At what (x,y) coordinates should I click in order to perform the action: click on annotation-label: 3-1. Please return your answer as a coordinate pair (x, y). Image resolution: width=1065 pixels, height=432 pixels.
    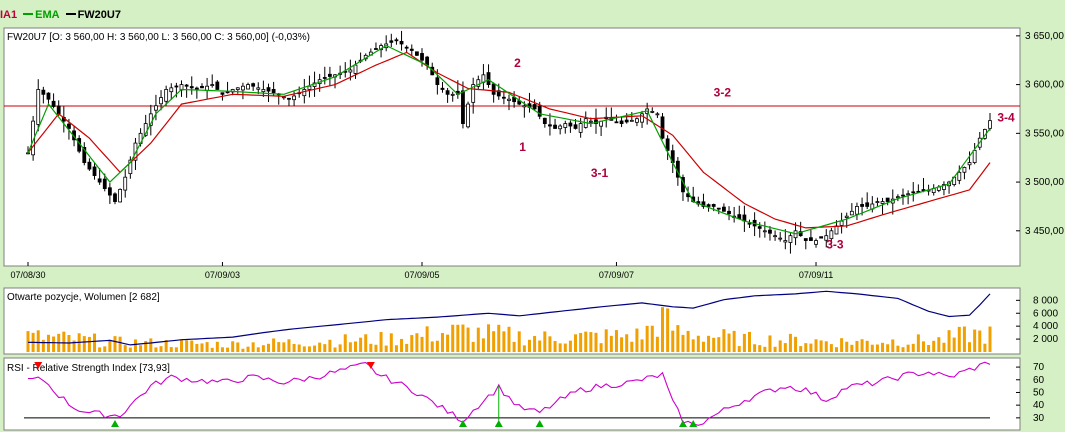
    Looking at the image, I should click on (600, 173).